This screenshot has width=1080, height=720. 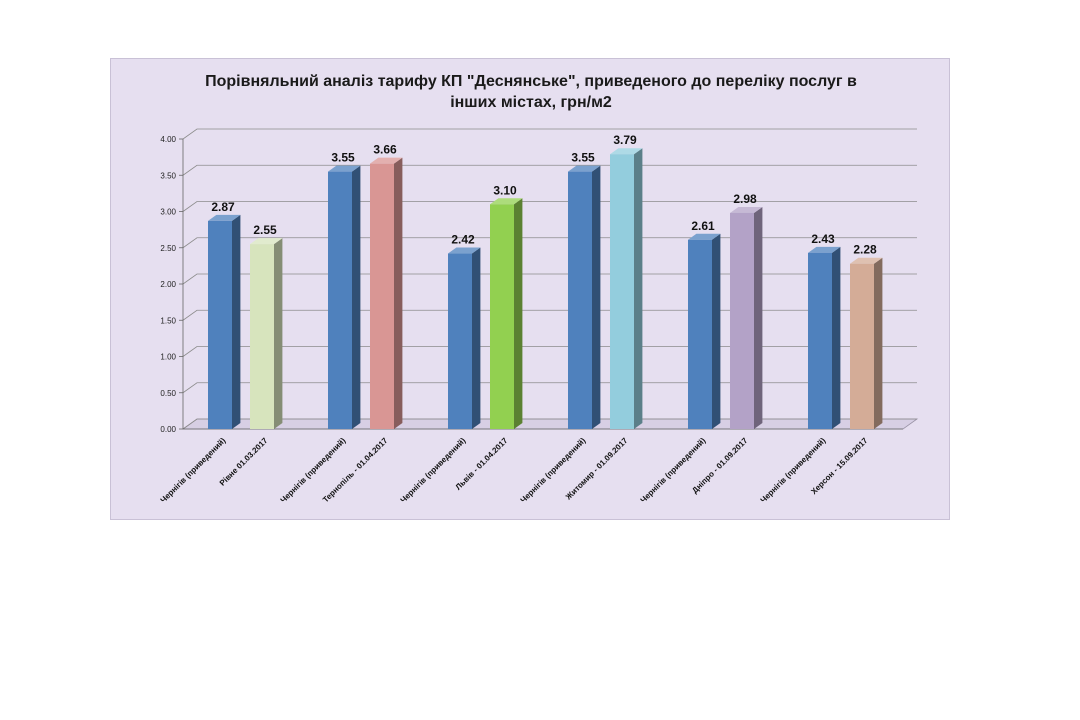 I want to click on y-tick-label: 0.50, so click(x=168, y=393).